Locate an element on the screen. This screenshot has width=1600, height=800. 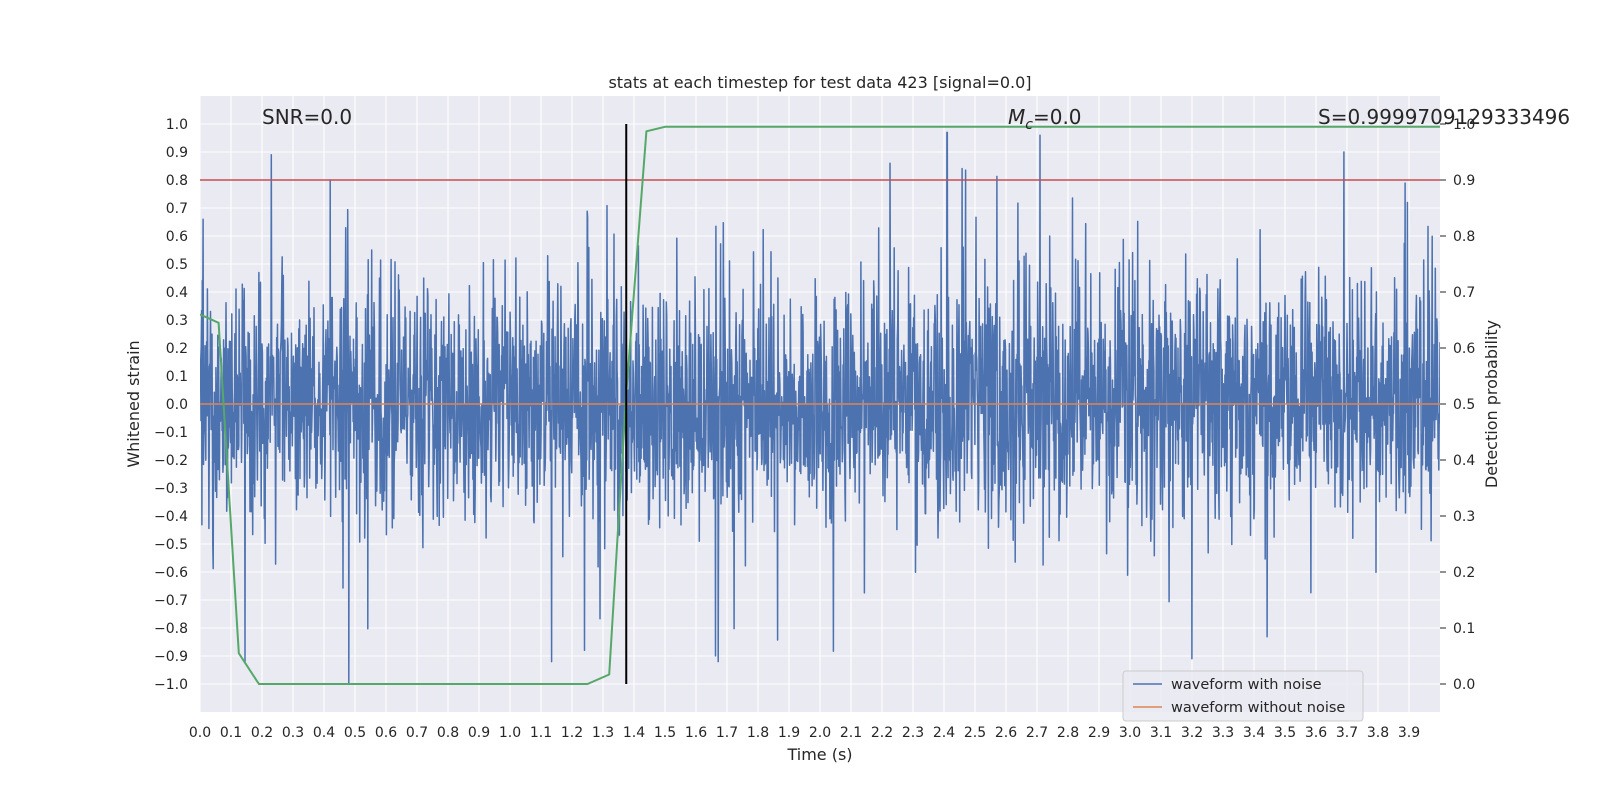
y-tick-label: 0.7 is located at coordinates (177, 209).